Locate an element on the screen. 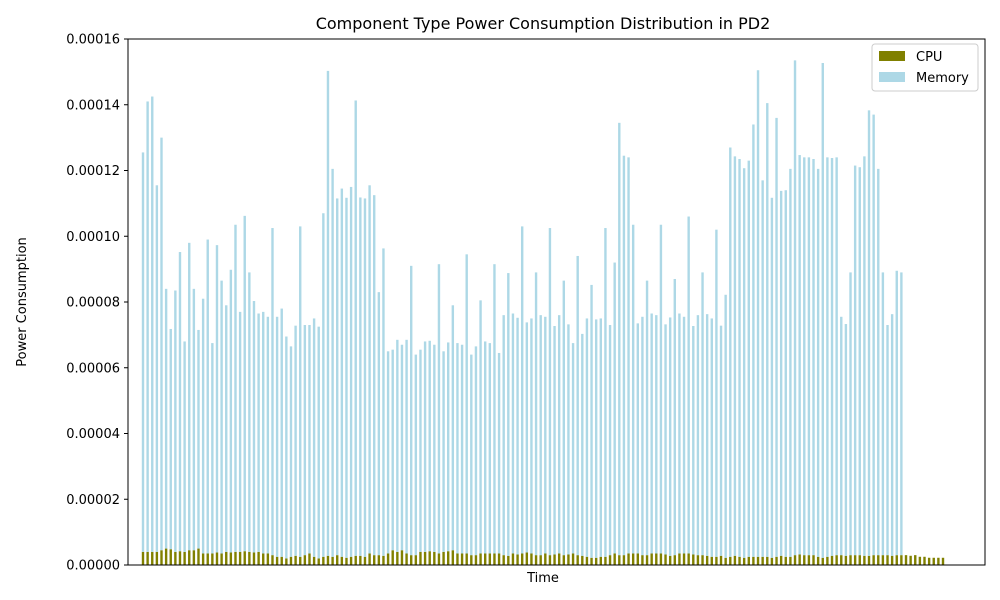  y-tick-label: 0.00012 is located at coordinates (93, 171).